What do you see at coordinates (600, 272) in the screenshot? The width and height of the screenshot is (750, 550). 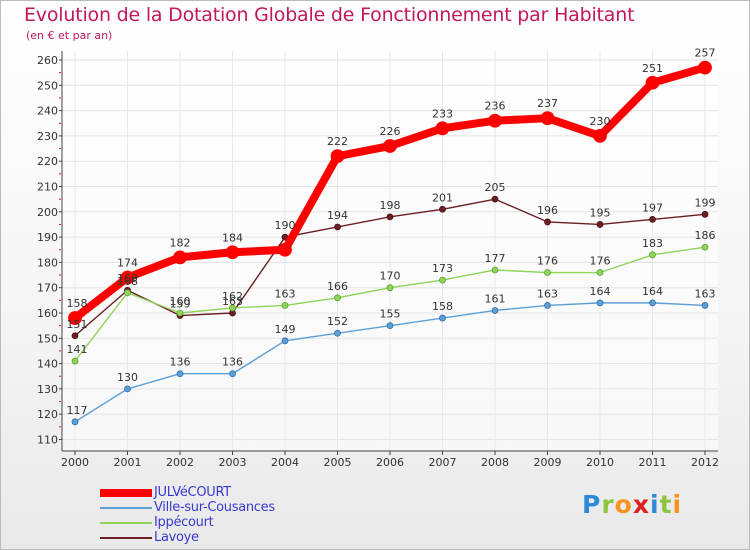 I see `point-ipp-court-2010` at bounding box center [600, 272].